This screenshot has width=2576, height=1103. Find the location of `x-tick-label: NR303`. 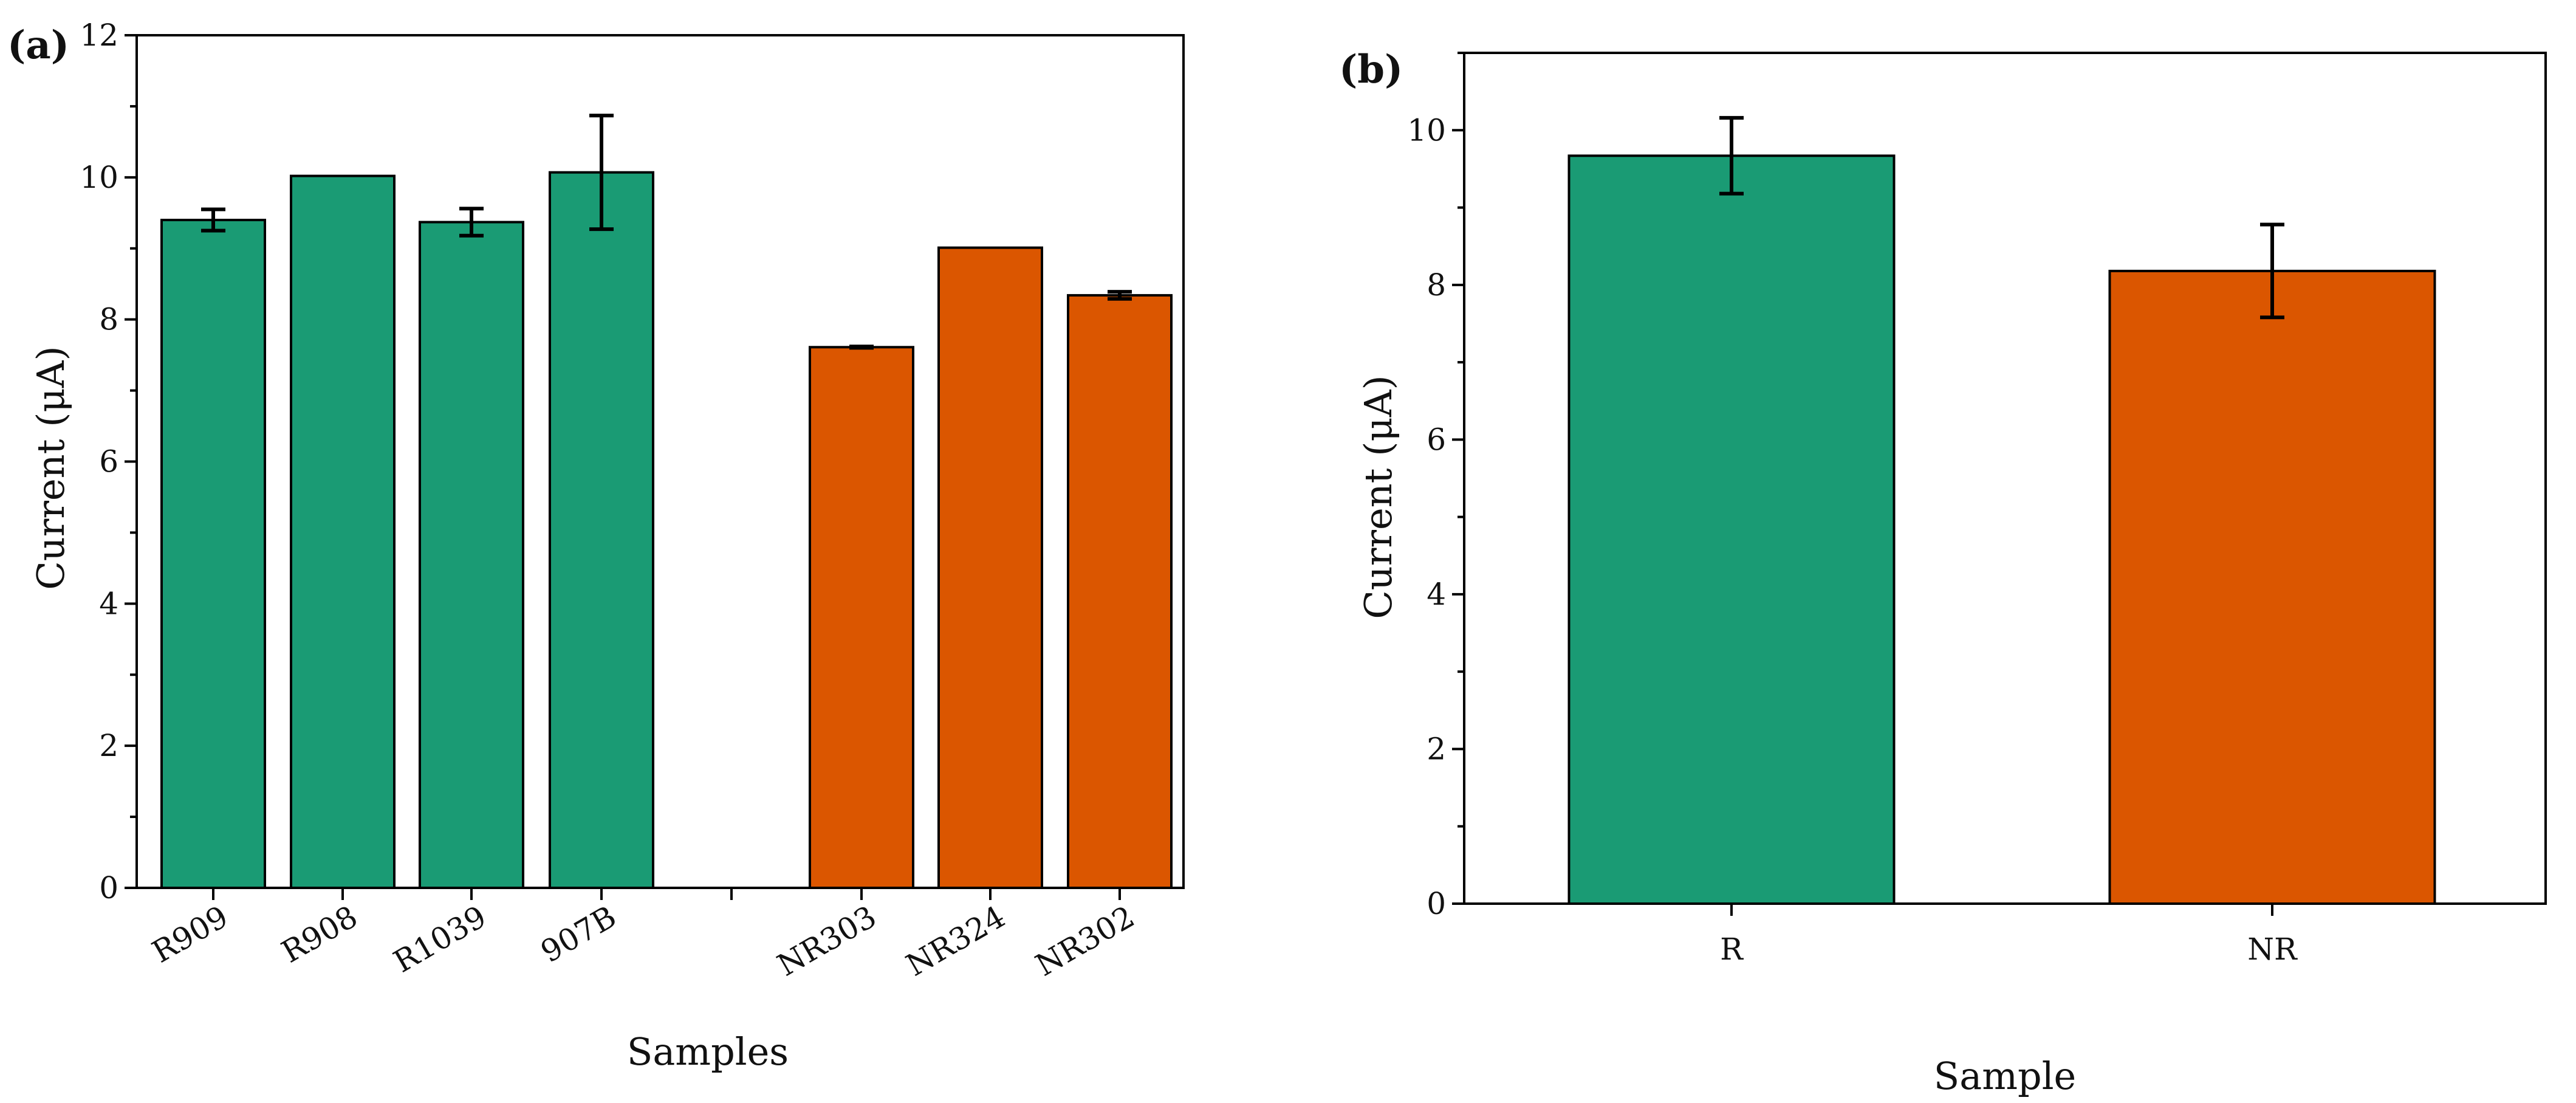

x-tick-label: NR303 is located at coordinates (827, 941).